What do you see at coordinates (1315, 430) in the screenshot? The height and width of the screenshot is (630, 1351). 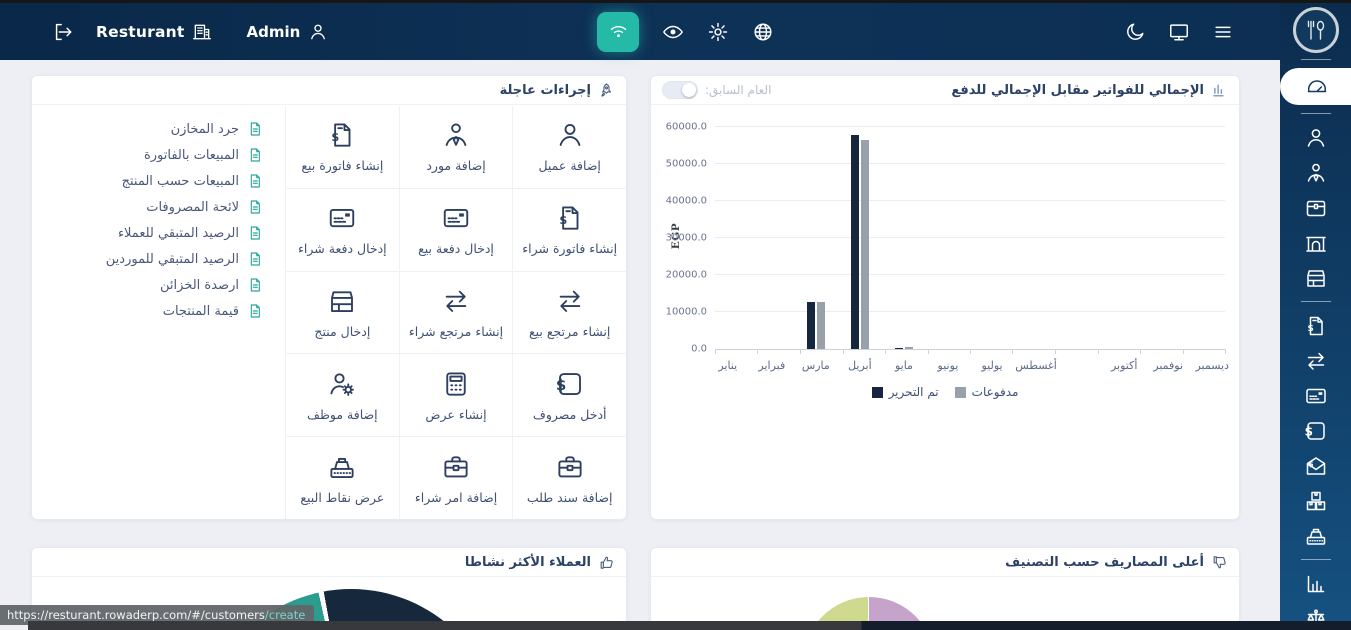 I see `sidebar-item-expense-dollar` at bounding box center [1315, 430].